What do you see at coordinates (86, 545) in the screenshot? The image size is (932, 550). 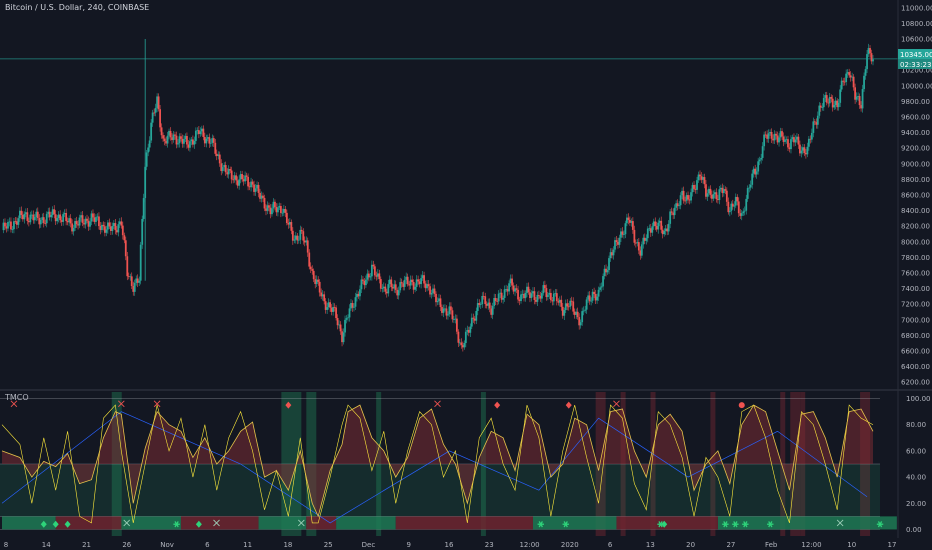 I see `time-tick-label: 21` at bounding box center [86, 545].